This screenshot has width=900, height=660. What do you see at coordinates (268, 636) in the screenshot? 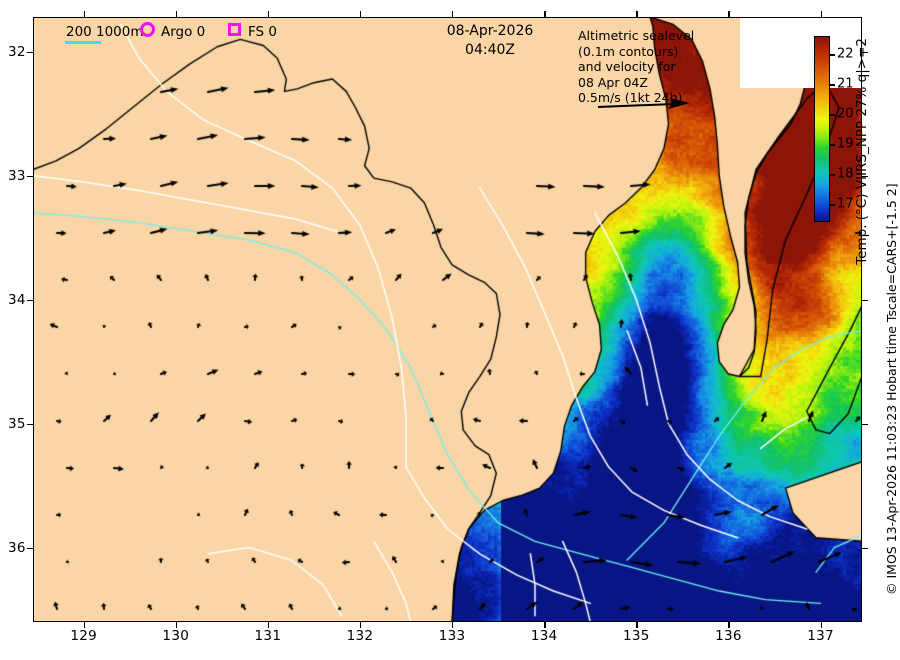
I see `x-tick-label: 131` at bounding box center [268, 636].